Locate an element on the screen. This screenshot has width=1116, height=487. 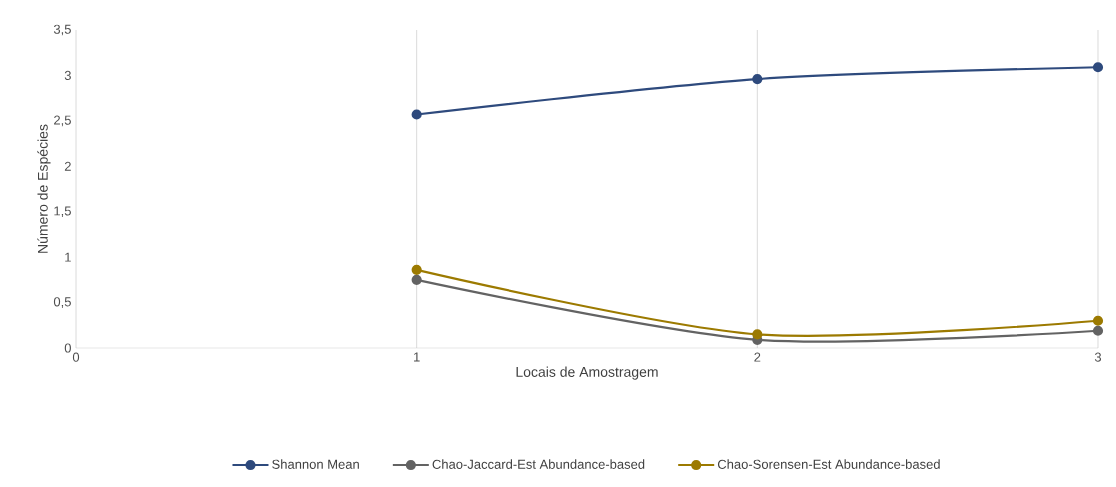
y-tick-label: 2,5 is located at coordinates (62, 121).